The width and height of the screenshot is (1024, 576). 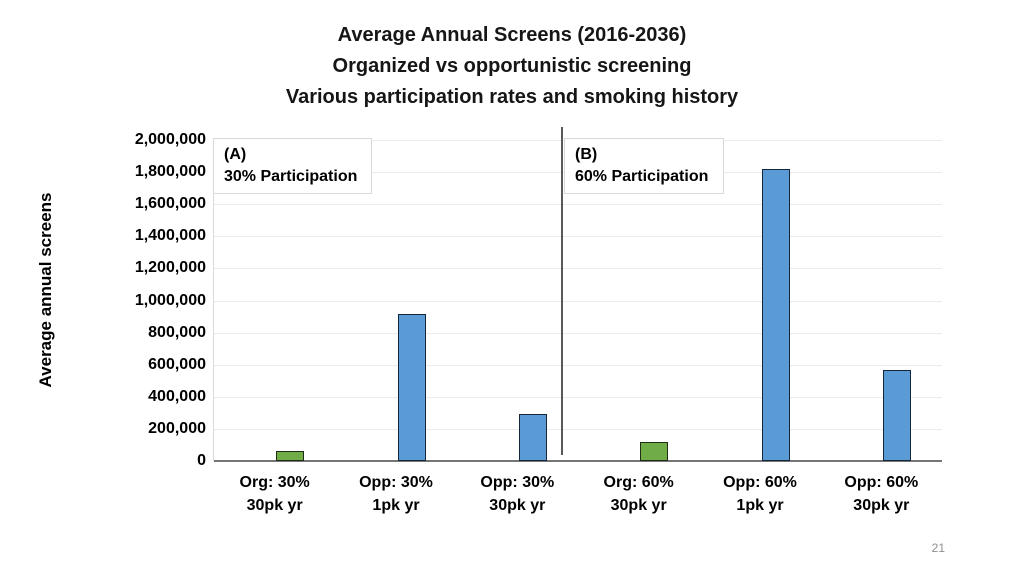 I want to click on panel-label-b: (B) 60% Participation, so click(x=644, y=166).